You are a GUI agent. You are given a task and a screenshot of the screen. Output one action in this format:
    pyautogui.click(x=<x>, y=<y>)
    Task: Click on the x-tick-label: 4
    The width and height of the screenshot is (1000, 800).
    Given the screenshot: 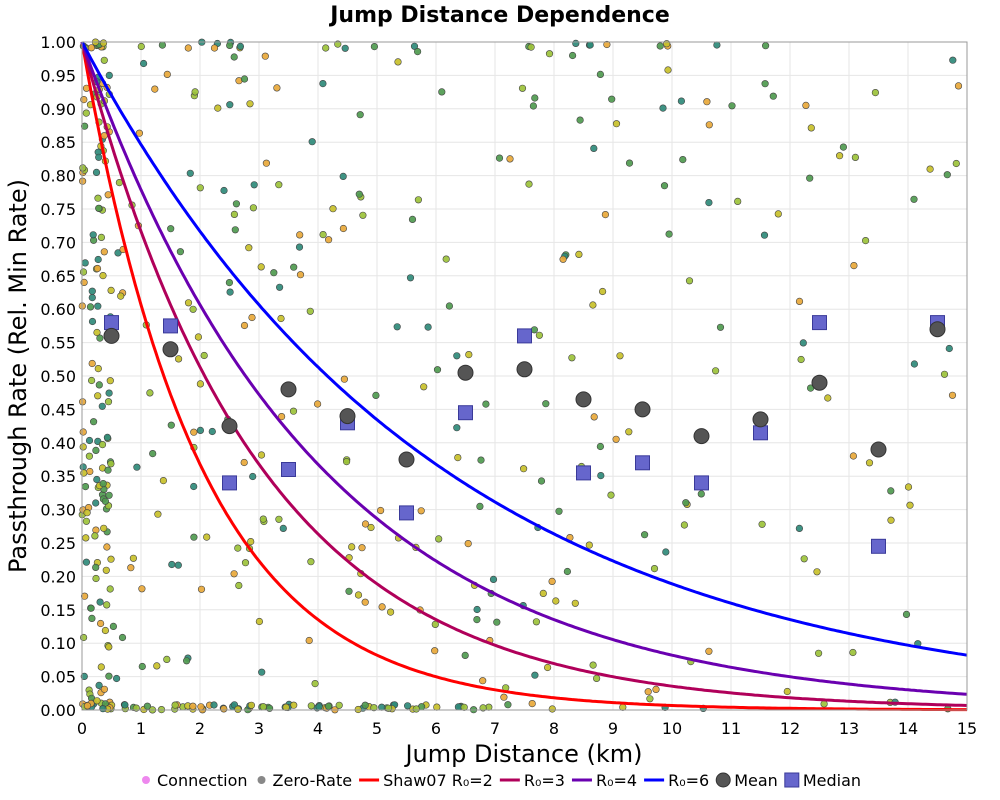 What is the action you would take?
    pyautogui.click(x=318, y=728)
    